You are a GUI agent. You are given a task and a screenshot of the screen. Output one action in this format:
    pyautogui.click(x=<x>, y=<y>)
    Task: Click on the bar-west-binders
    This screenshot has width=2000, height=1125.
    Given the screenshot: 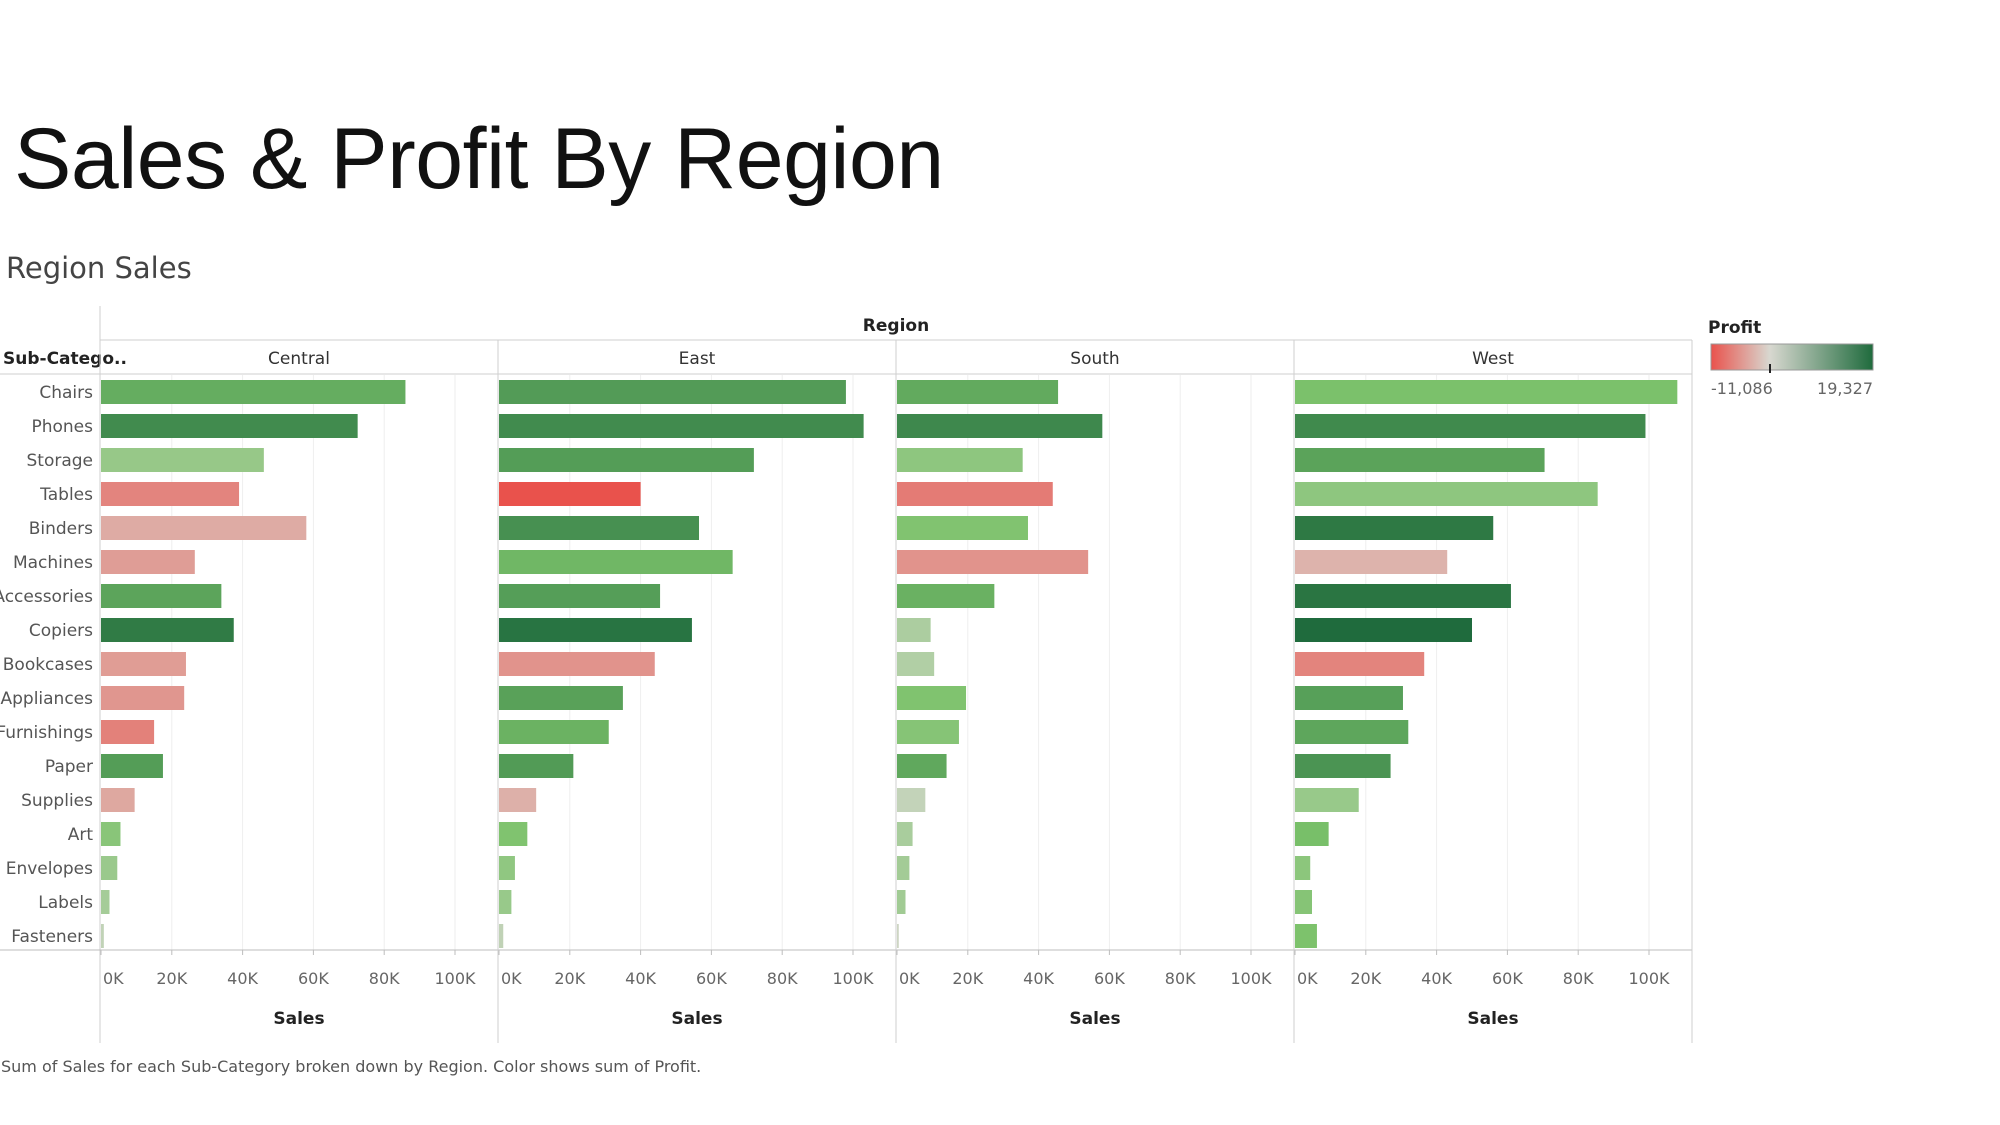 What is the action you would take?
    pyautogui.click(x=1394, y=528)
    